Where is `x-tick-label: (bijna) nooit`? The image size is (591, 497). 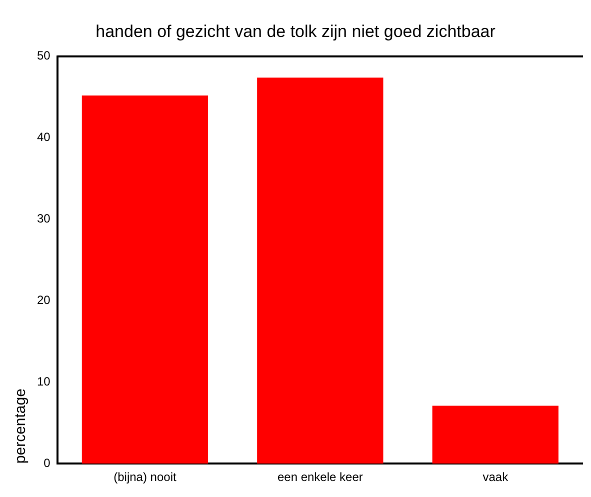
x-tick-label: (bijna) nooit is located at coordinates (145, 477).